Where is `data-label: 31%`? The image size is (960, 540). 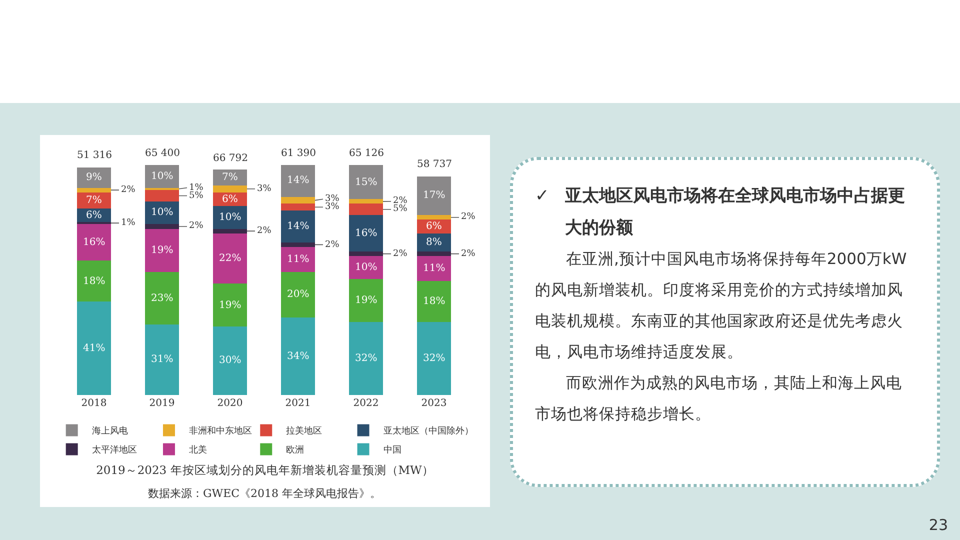
data-label: 31% is located at coordinates (162, 359).